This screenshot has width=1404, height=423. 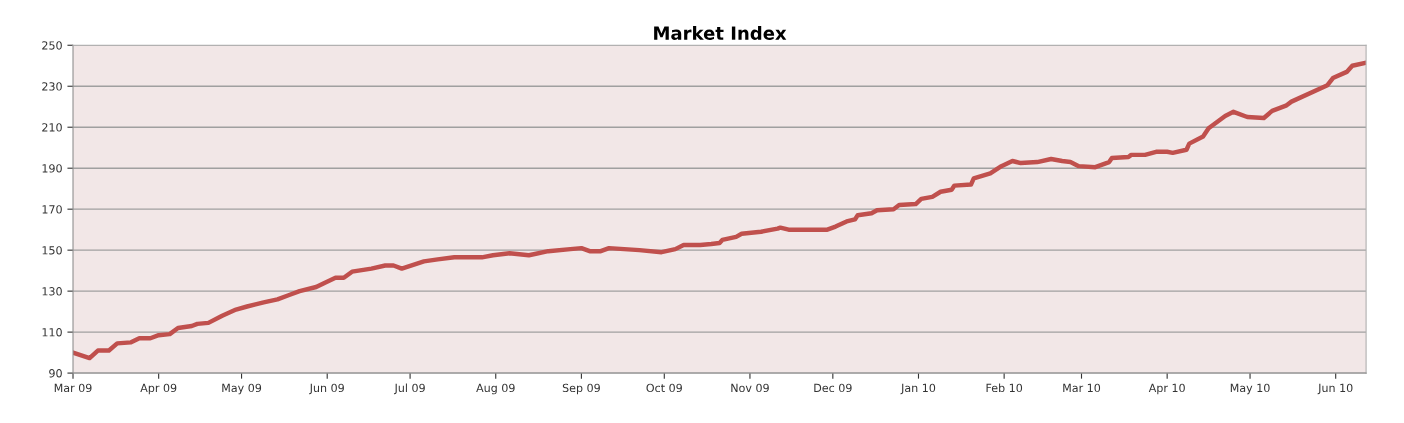 I want to click on y-tick-label: 130, so click(x=52, y=291).